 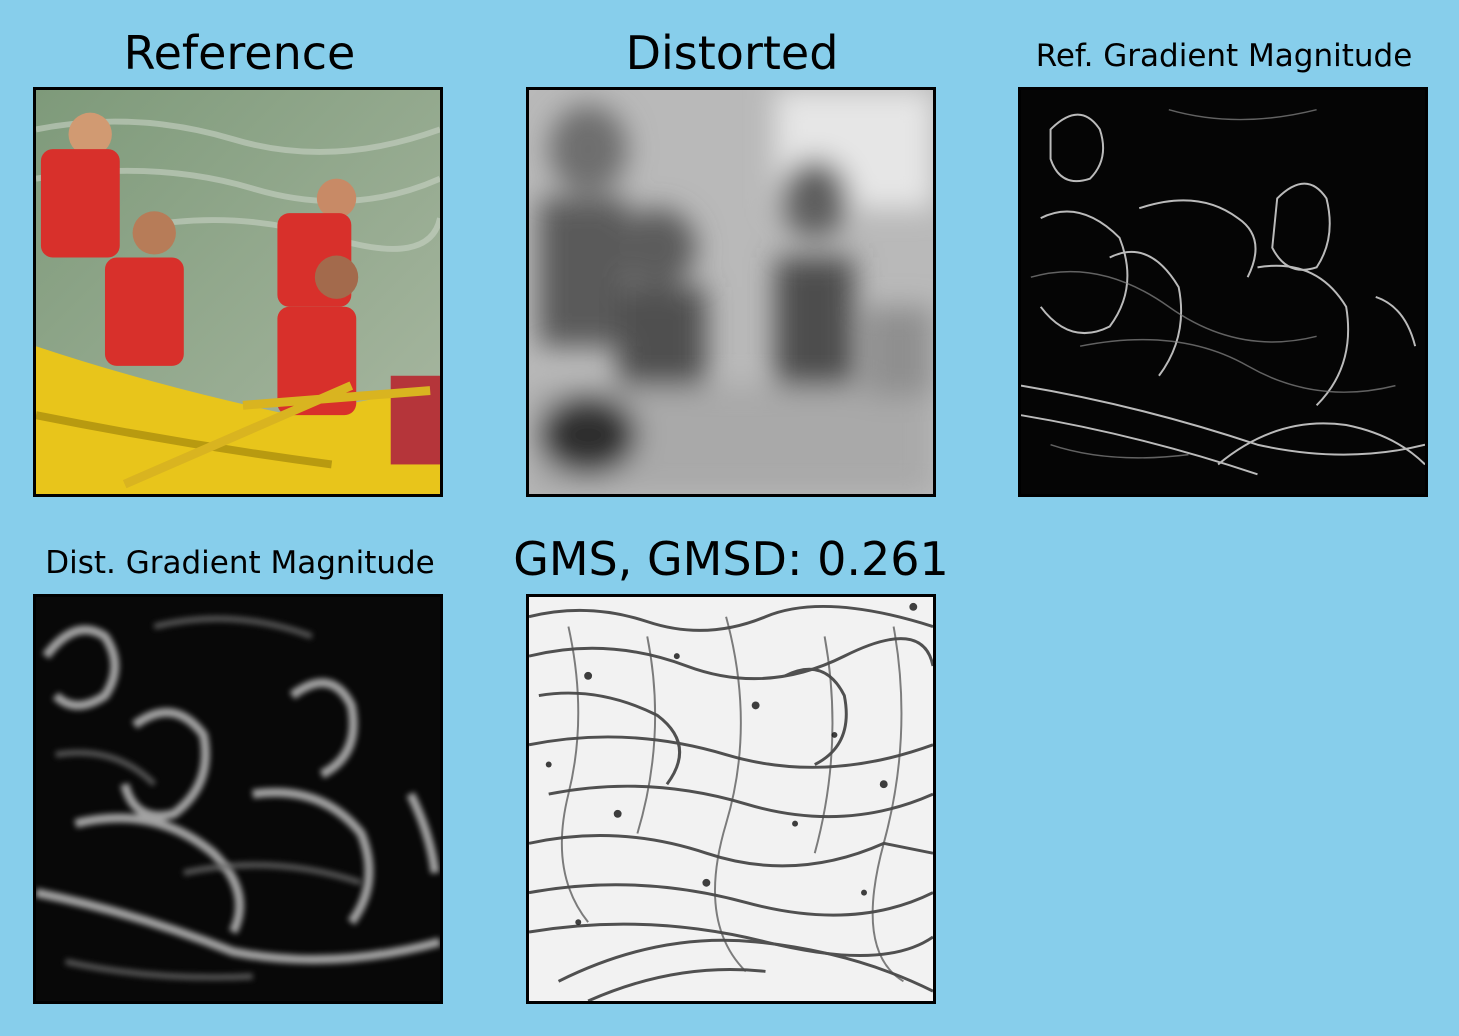 What do you see at coordinates (240, 563) in the screenshot?
I see `dist-gradient-title: Dist. Gradient Magnitude` at bounding box center [240, 563].